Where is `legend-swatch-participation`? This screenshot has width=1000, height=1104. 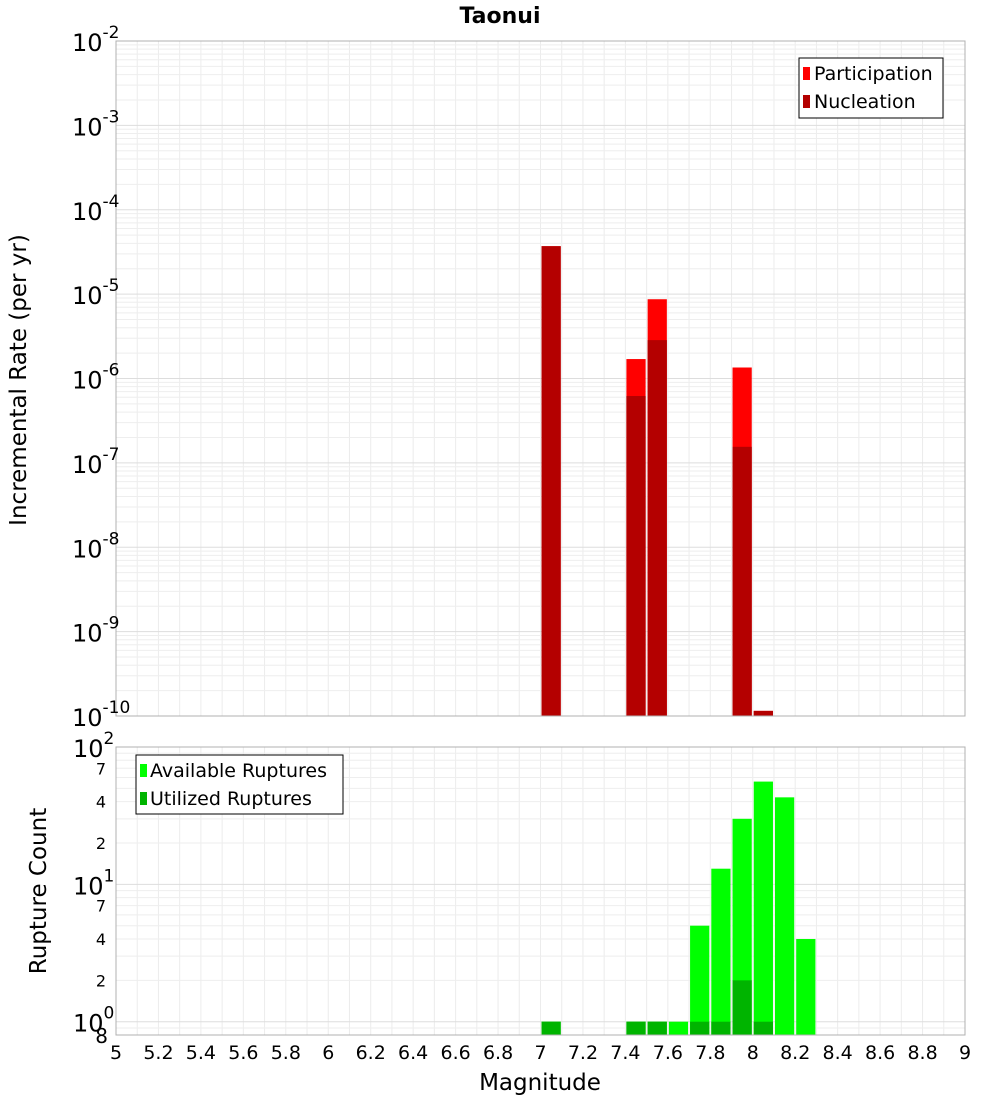 legend-swatch-participation is located at coordinates (806, 73).